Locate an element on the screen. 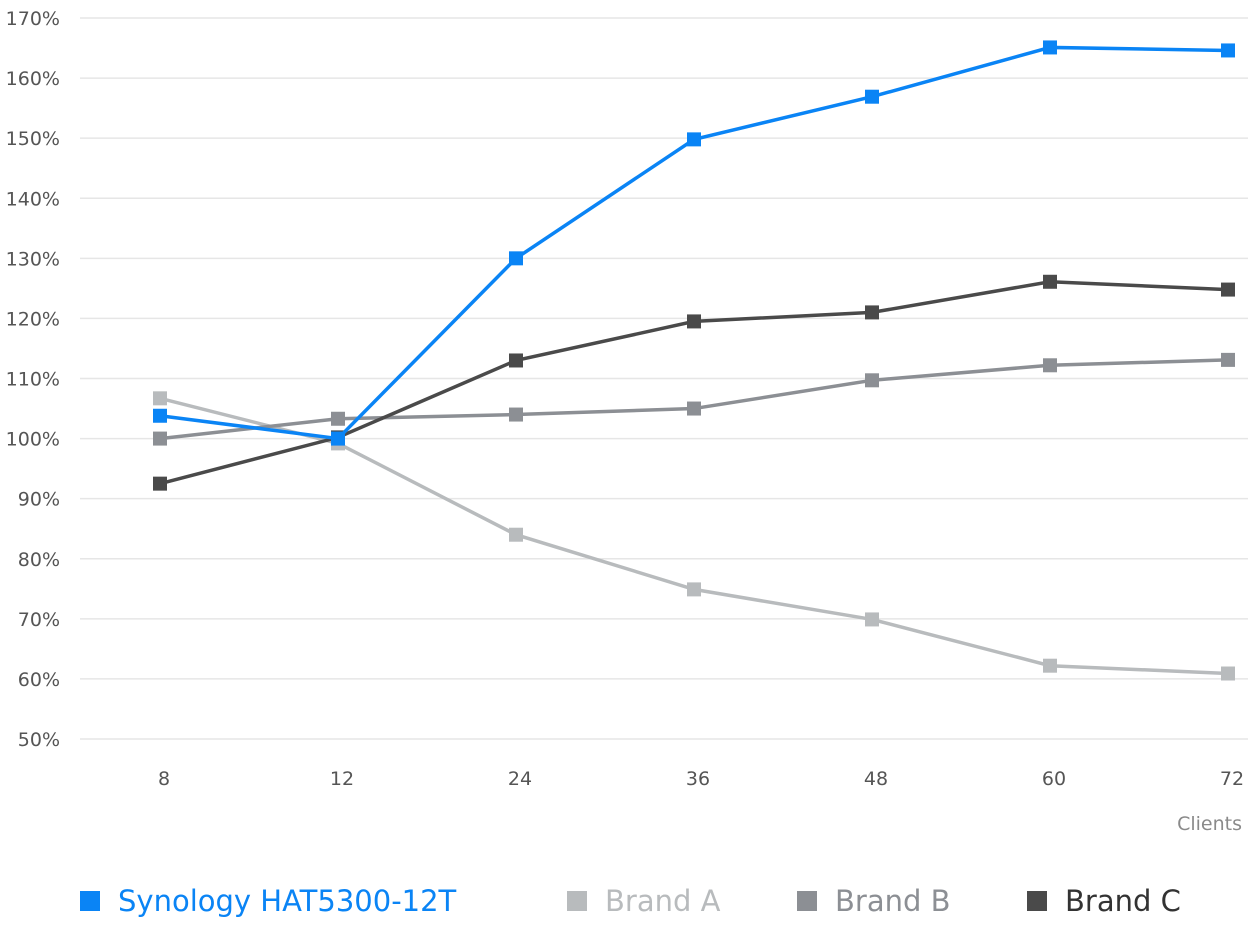 The height and width of the screenshot is (927, 1248). y-tick-label: 80% is located at coordinates (39, 560).